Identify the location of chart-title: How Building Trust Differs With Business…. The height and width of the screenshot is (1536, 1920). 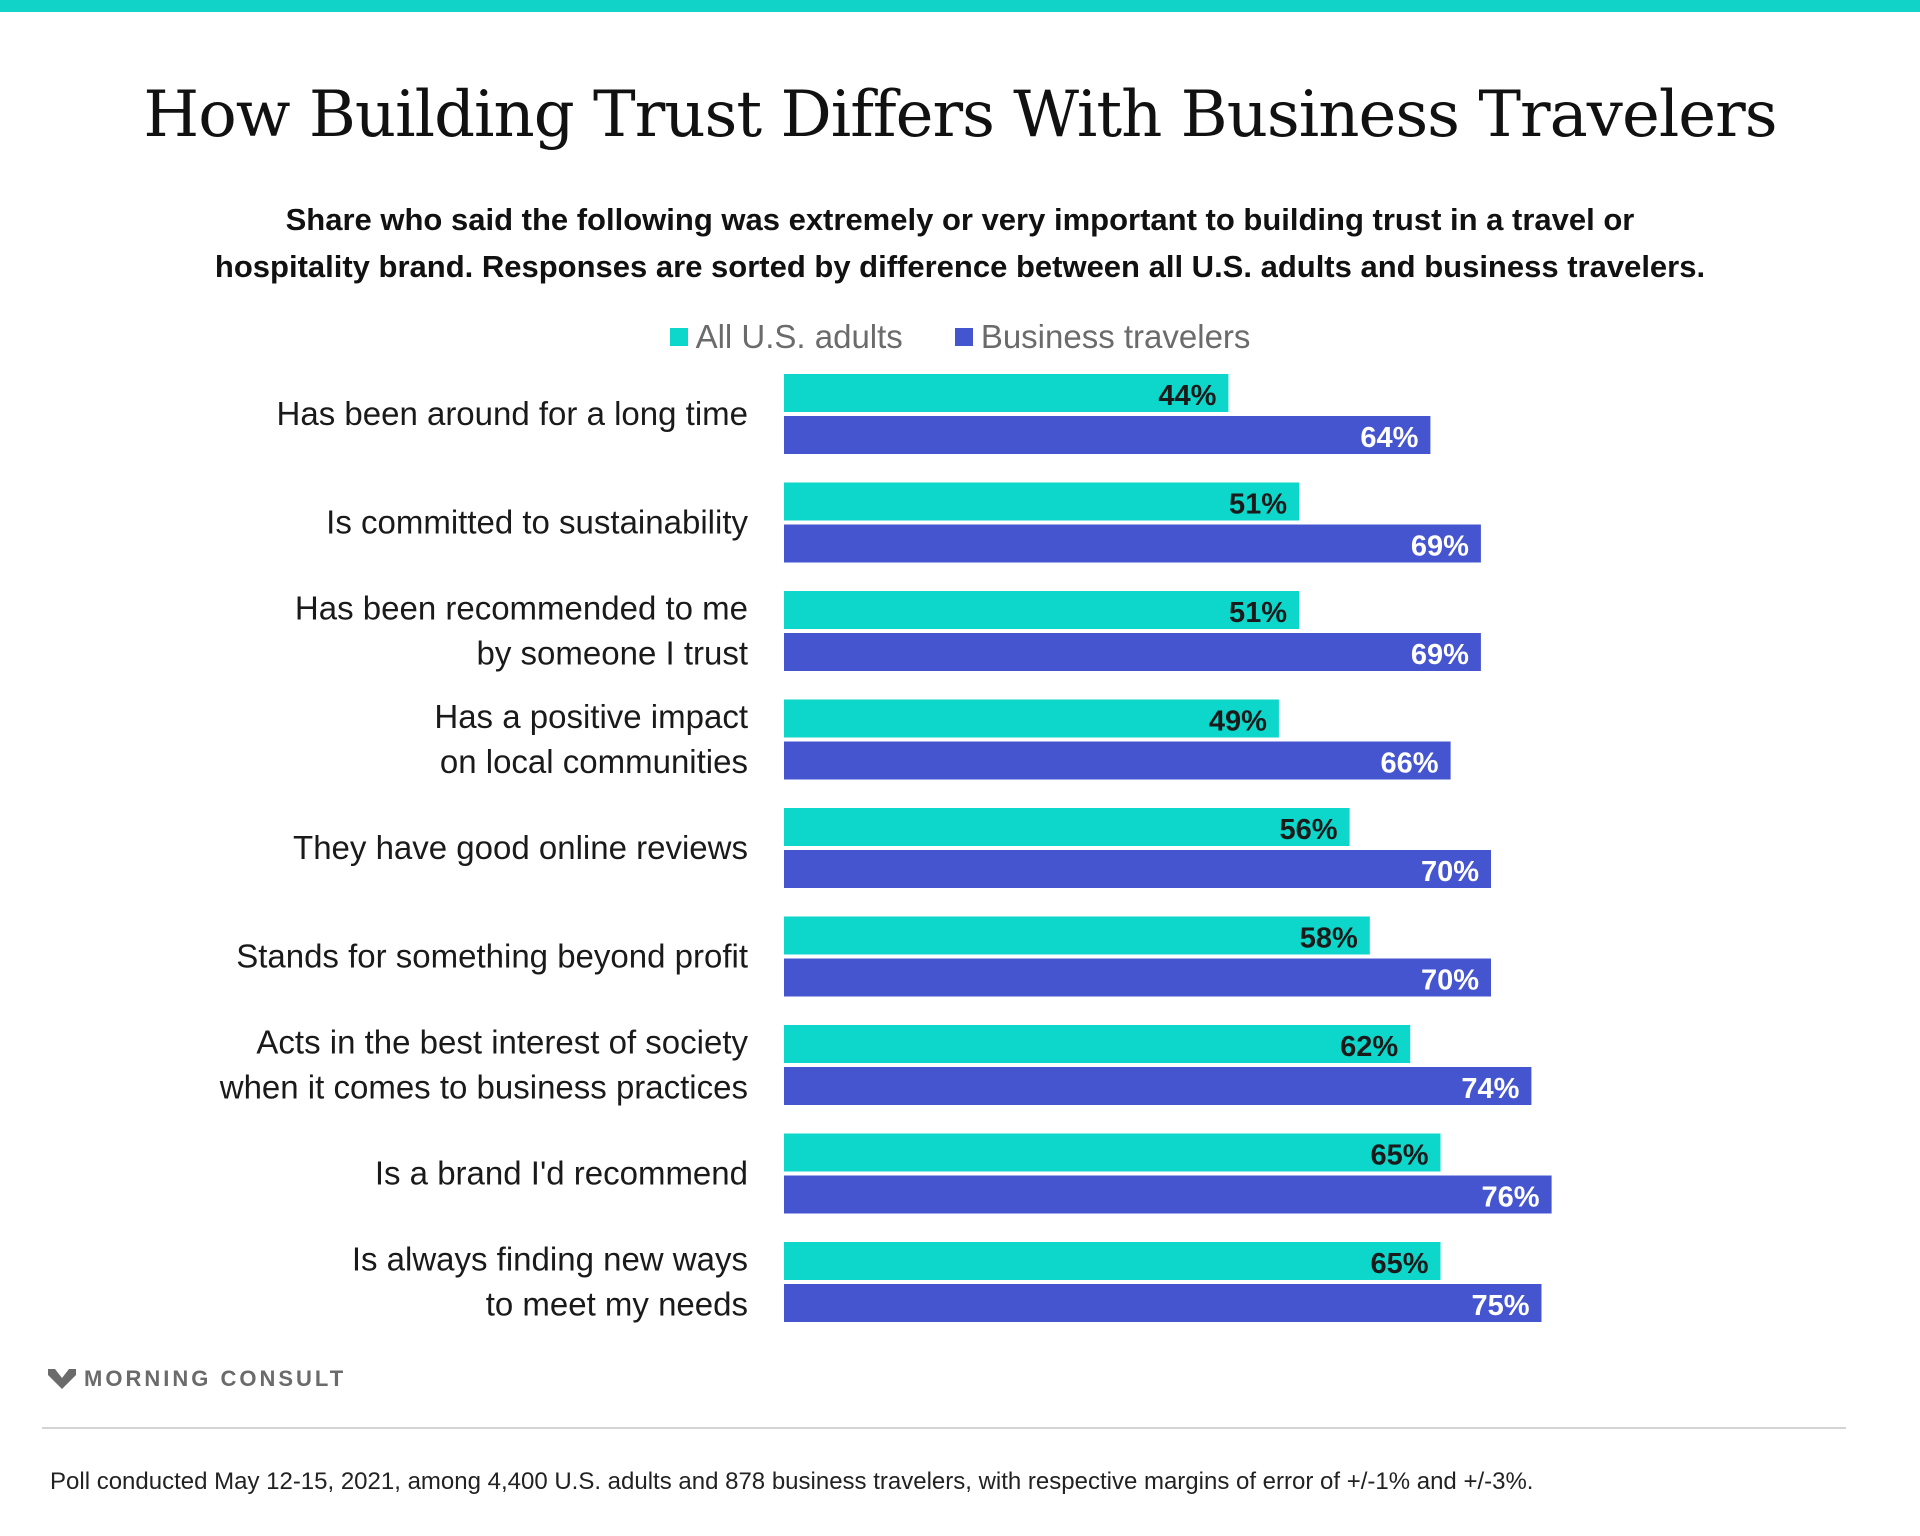
(960, 115).